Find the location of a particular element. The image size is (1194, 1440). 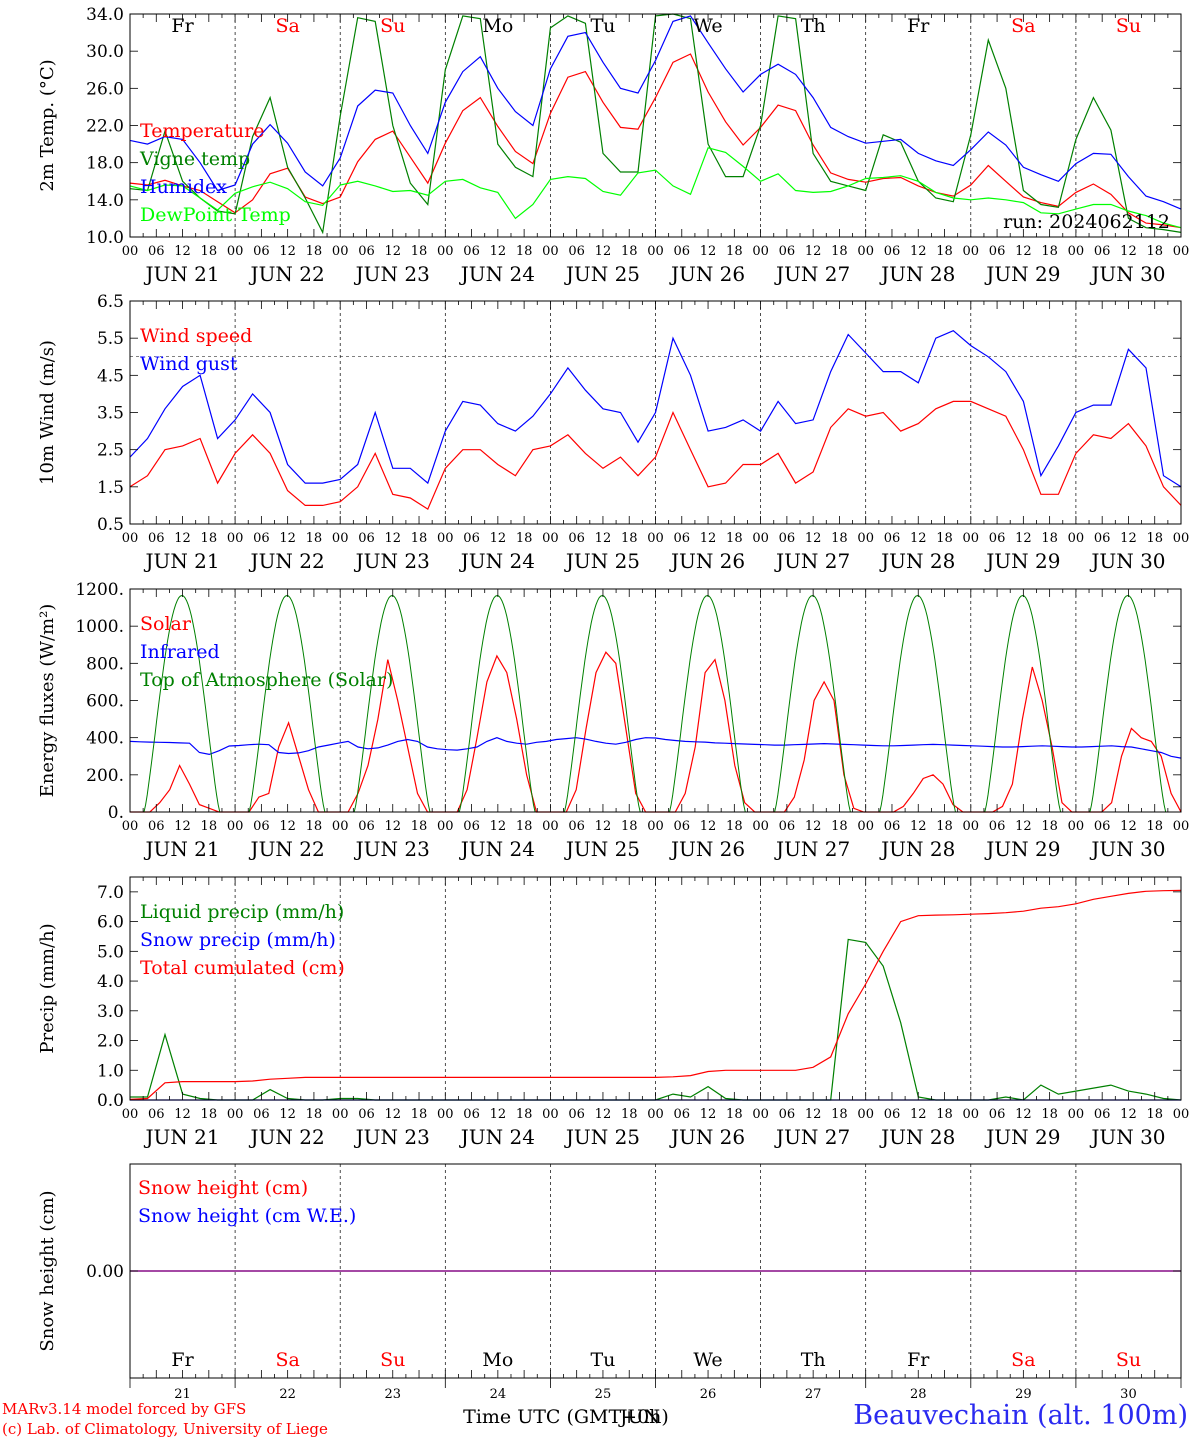

y-tick-label: 400. is located at coordinates (105, 739).